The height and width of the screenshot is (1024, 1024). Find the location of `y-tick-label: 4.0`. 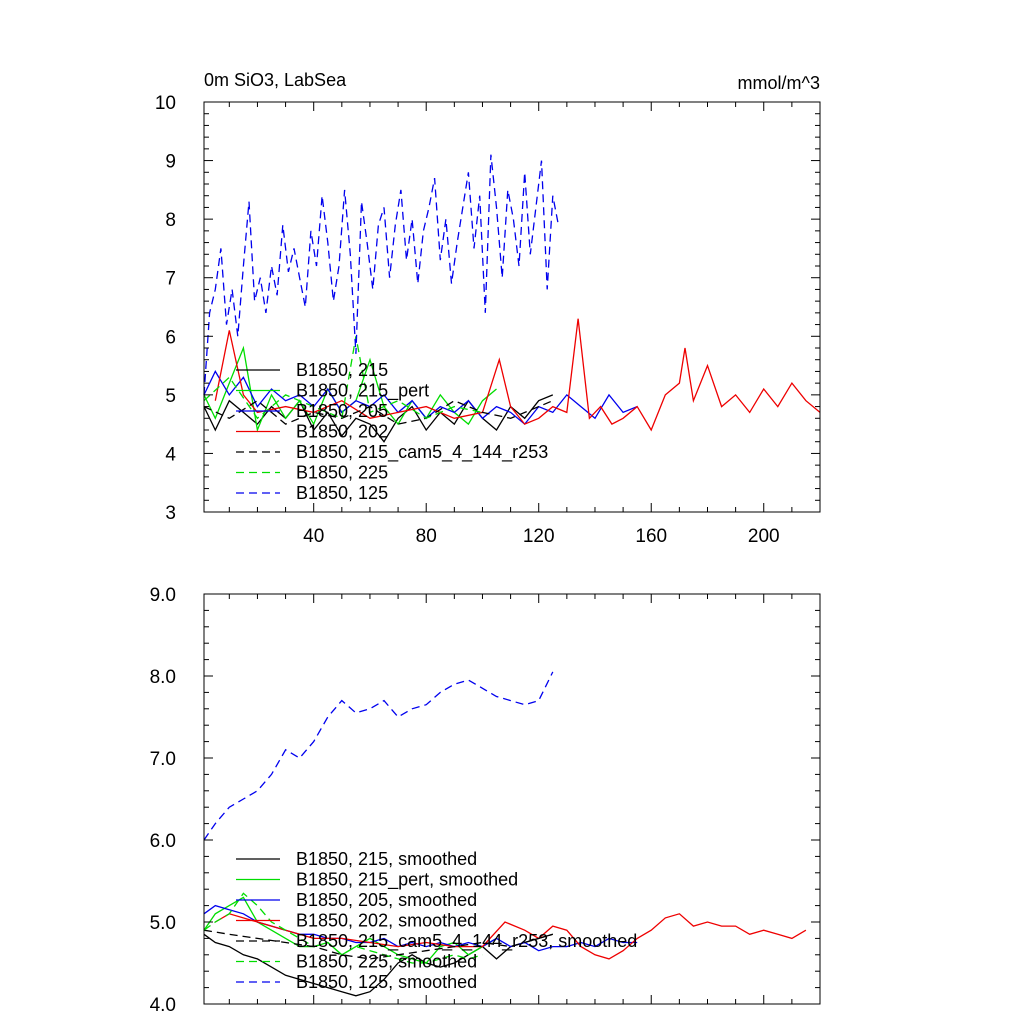

y-tick-label: 4.0 is located at coordinates (163, 1005).